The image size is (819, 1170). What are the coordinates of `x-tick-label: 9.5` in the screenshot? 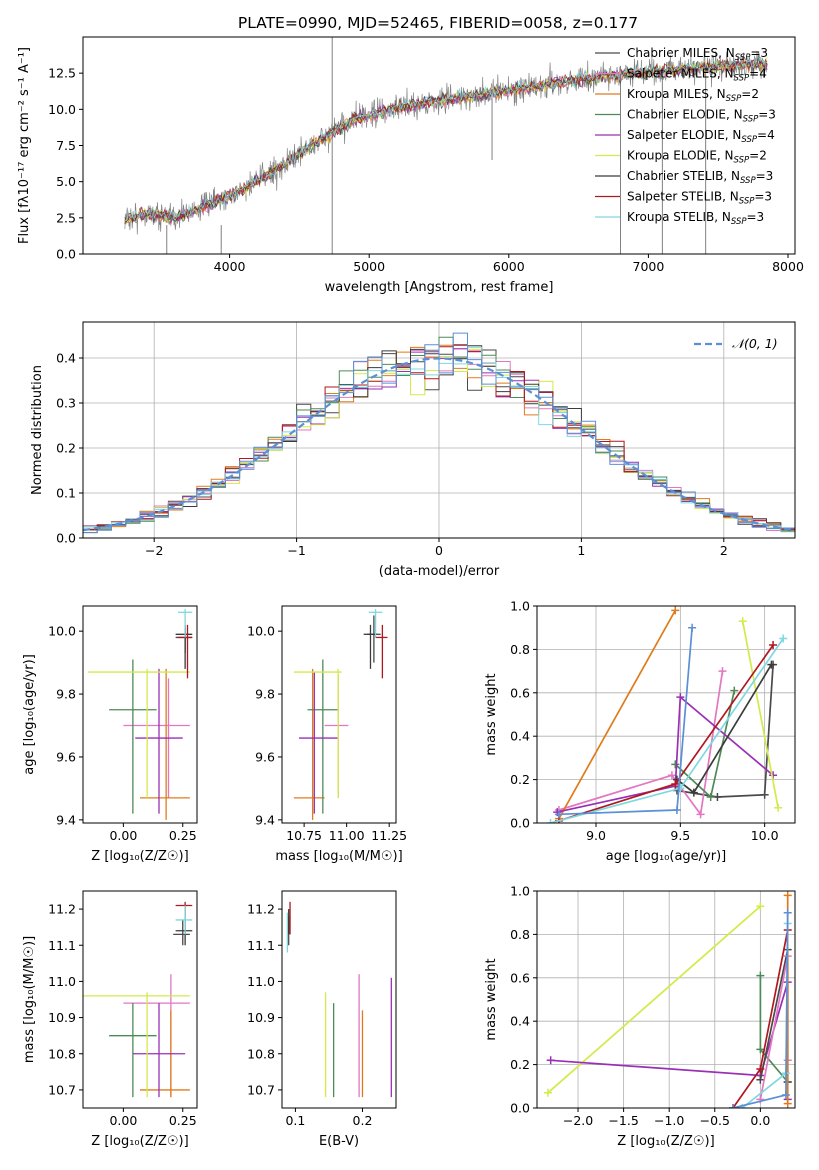 It's located at (680, 835).